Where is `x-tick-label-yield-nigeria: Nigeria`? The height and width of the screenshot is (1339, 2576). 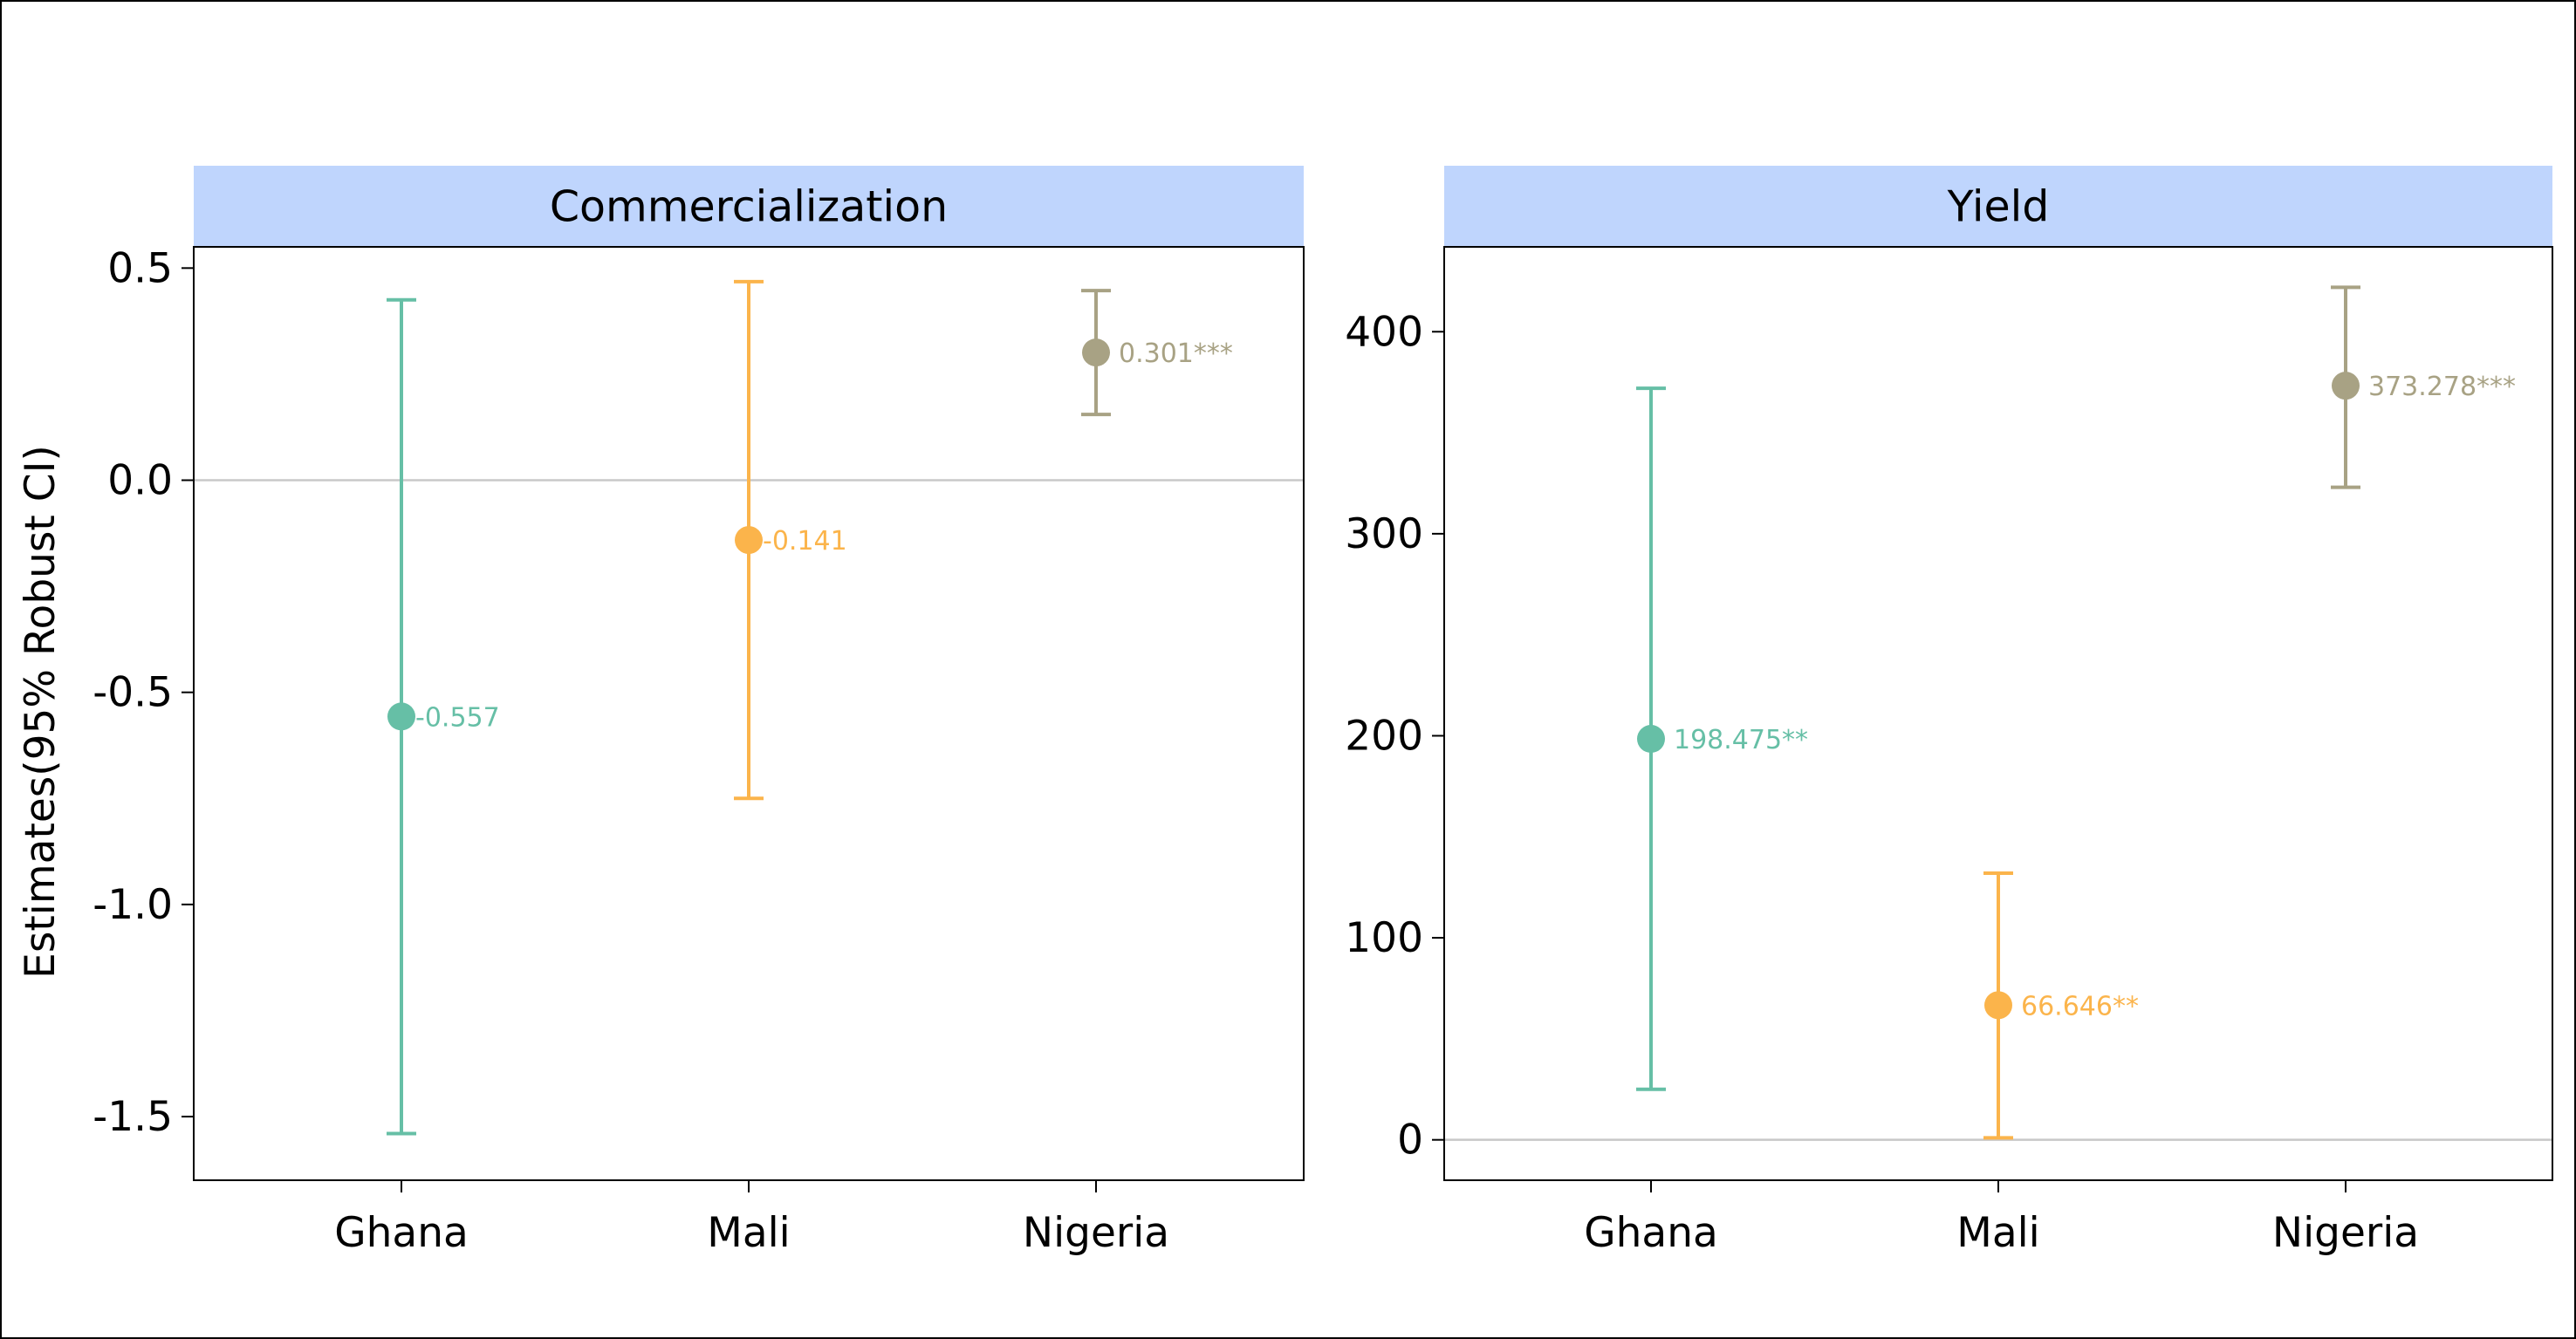 x-tick-label-yield-nigeria: Nigeria is located at coordinates (2346, 1233).